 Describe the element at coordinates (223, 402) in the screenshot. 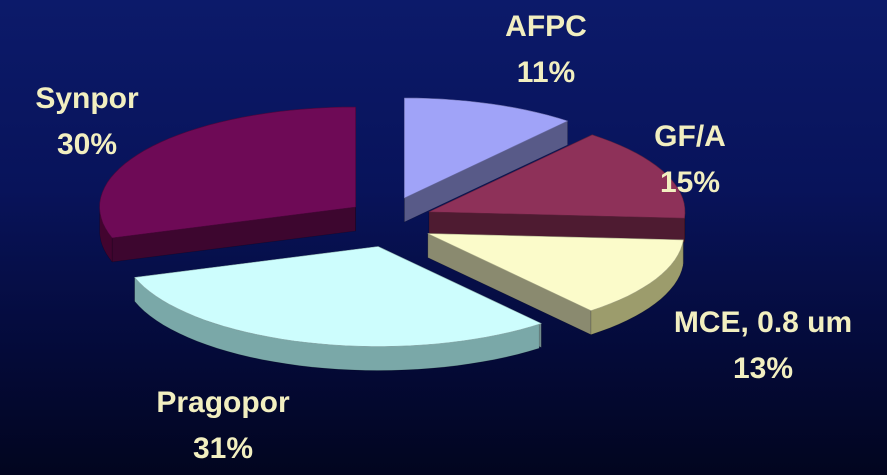

I see `label-pragopor-name: Pragopor` at that location.